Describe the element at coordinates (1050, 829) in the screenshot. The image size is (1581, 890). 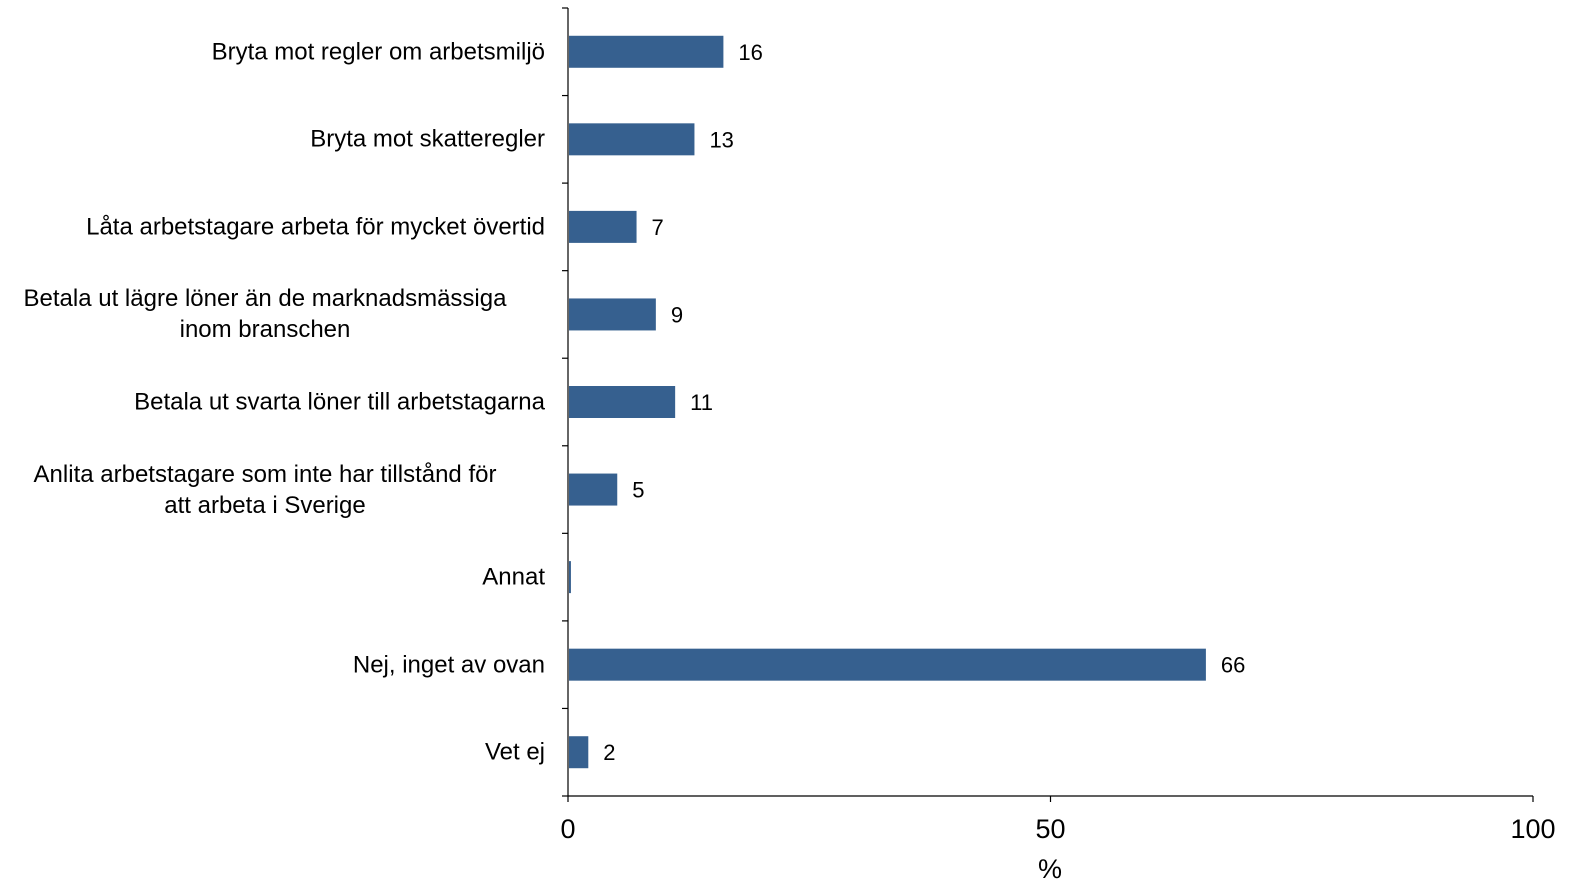
I see `x-tick-label: 50` at that location.